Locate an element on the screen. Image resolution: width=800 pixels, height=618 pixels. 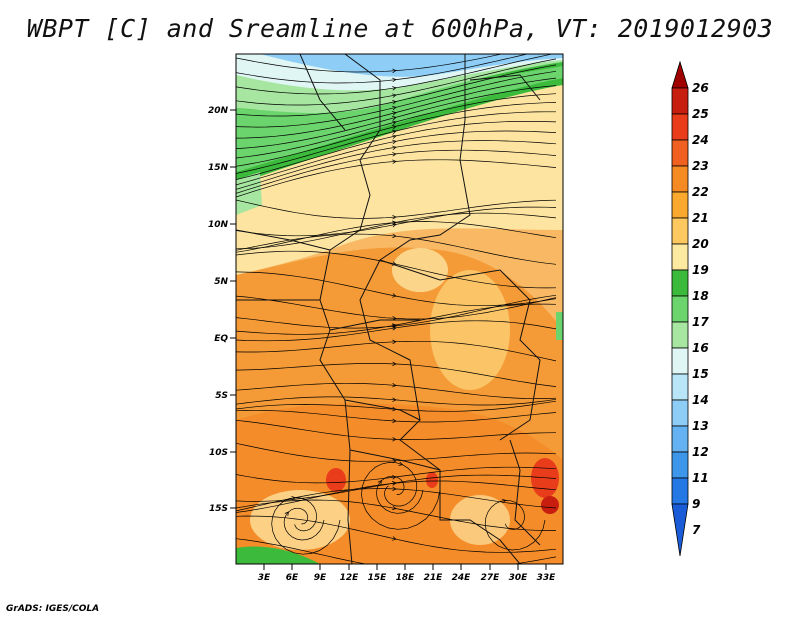
lon-label: 6E is located at coordinates (292, 578).